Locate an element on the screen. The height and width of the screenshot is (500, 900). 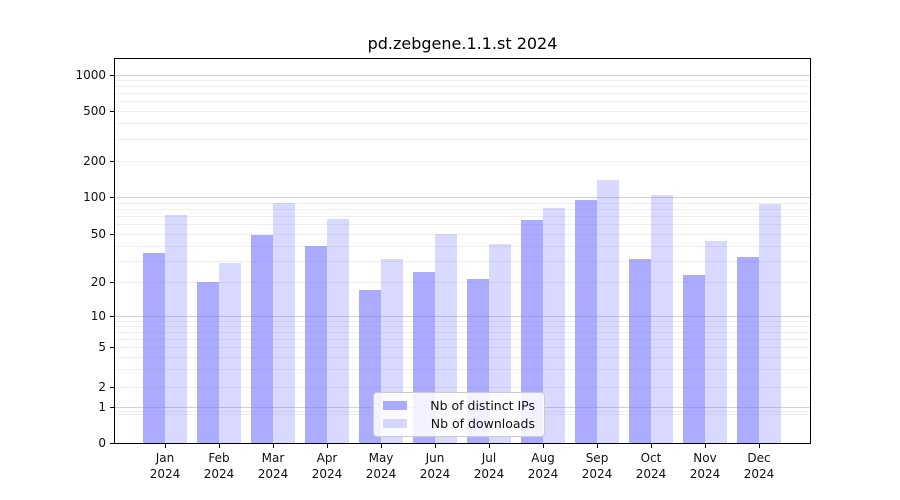
y-tick-label: 1 is located at coordinates (102, 407).